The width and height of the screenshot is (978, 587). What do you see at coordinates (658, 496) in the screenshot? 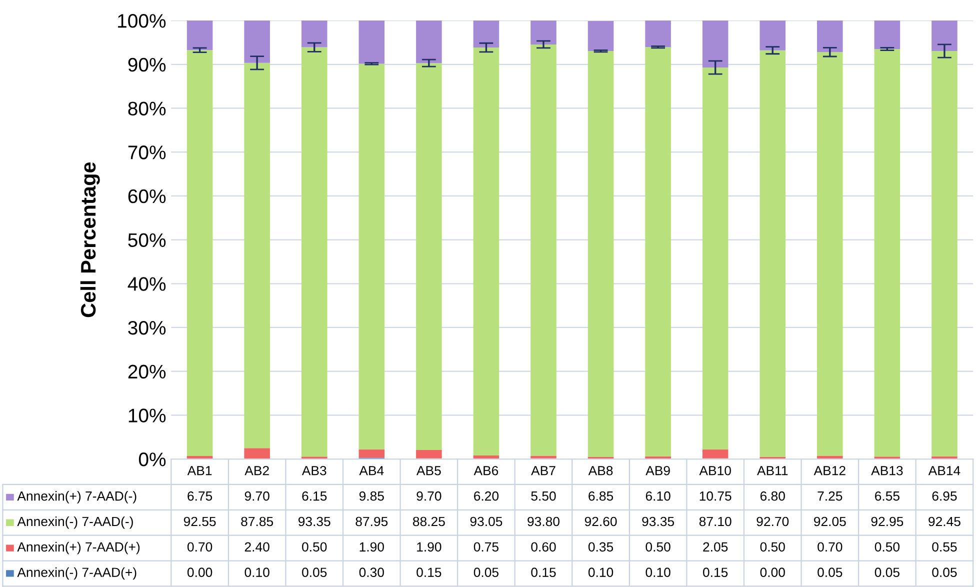
I see `data-label: 6.10` at bounding box center [658, 496].